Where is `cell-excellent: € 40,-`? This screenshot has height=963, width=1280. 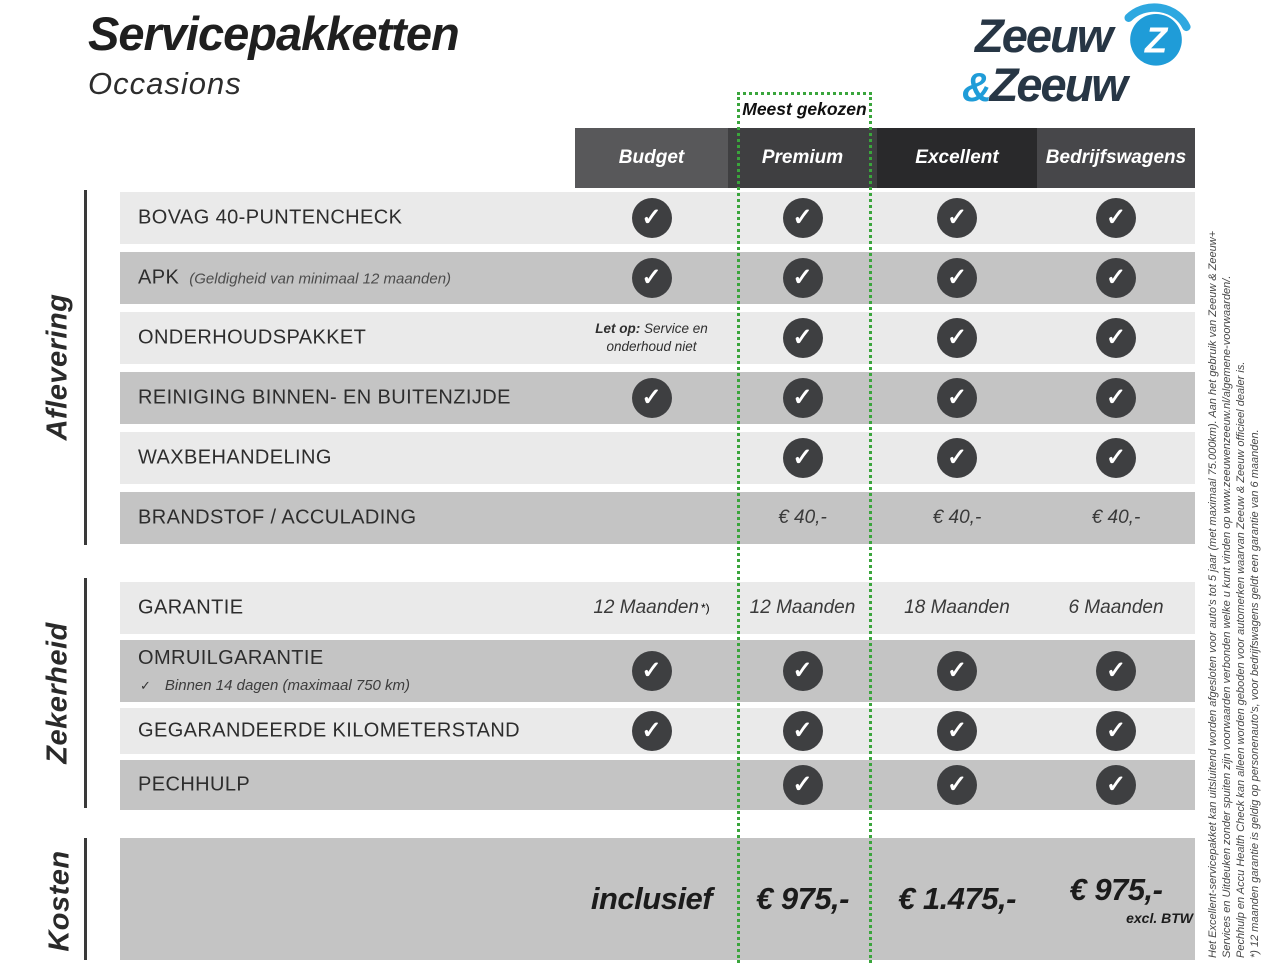
cell-excellent: € 40,- is located at coordinates (957, 518).